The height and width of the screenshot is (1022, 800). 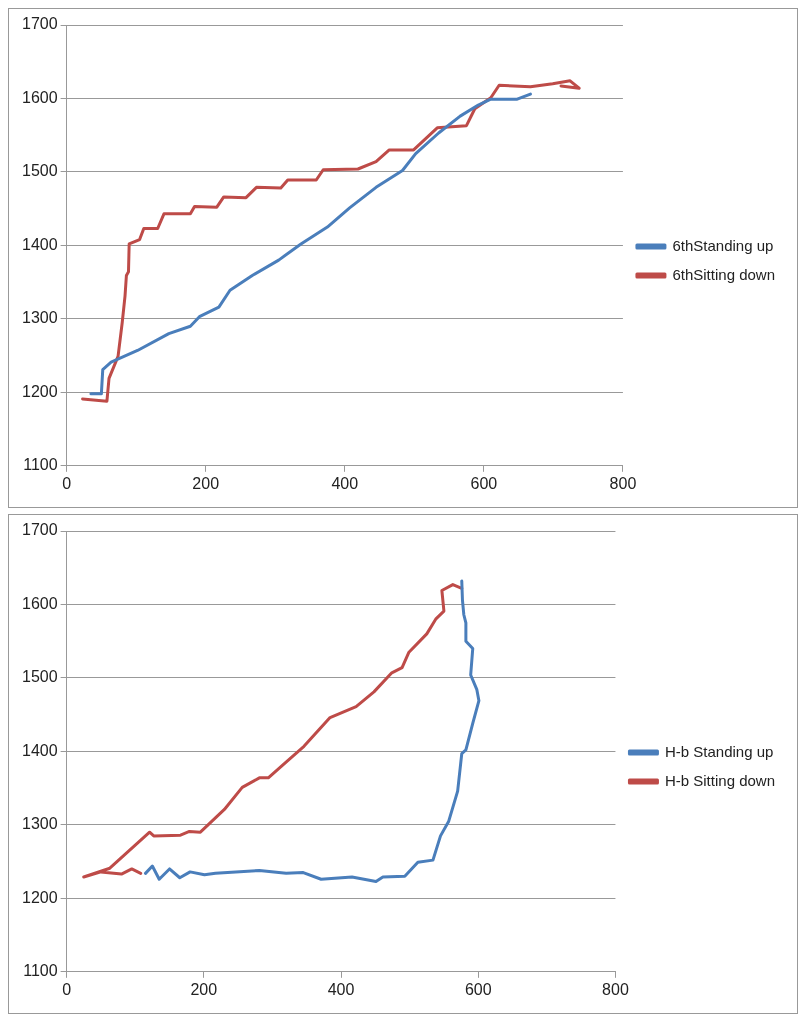 What do you see at coordinates (724, 274) in the screenshot?
I see `legend-label: 6thSitting down` at bounding box center [724, 274].